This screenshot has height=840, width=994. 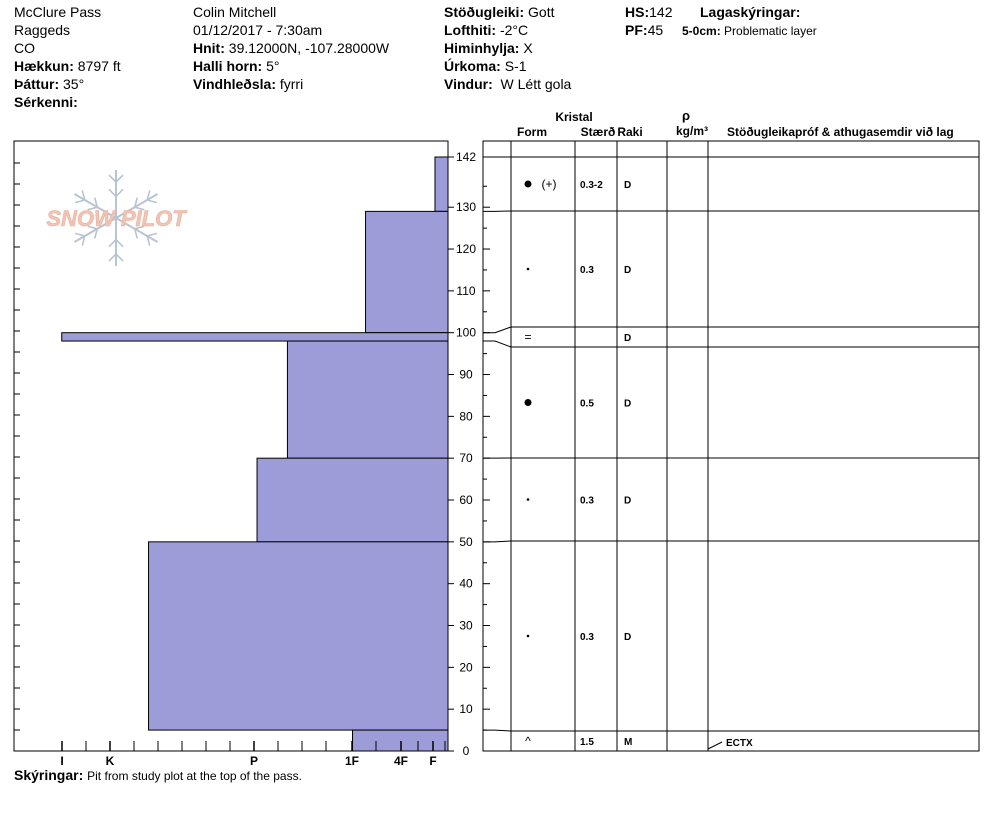 What do you see at coordinates (466, 207) in the screenshot?
I see `depth-tick-label: 130` at bounding box center [466, 207].